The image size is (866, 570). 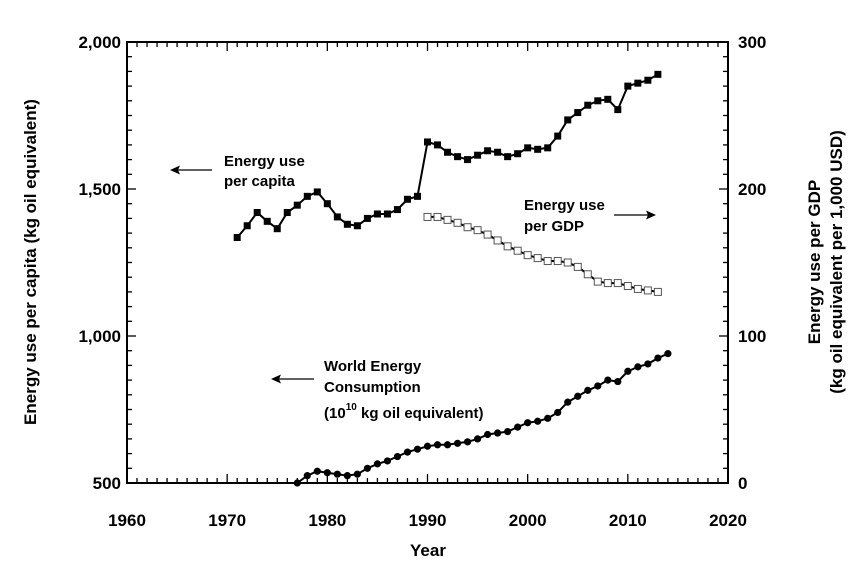 I want to click on annotation-world-exponent: 10, so click(x=352, y=407).